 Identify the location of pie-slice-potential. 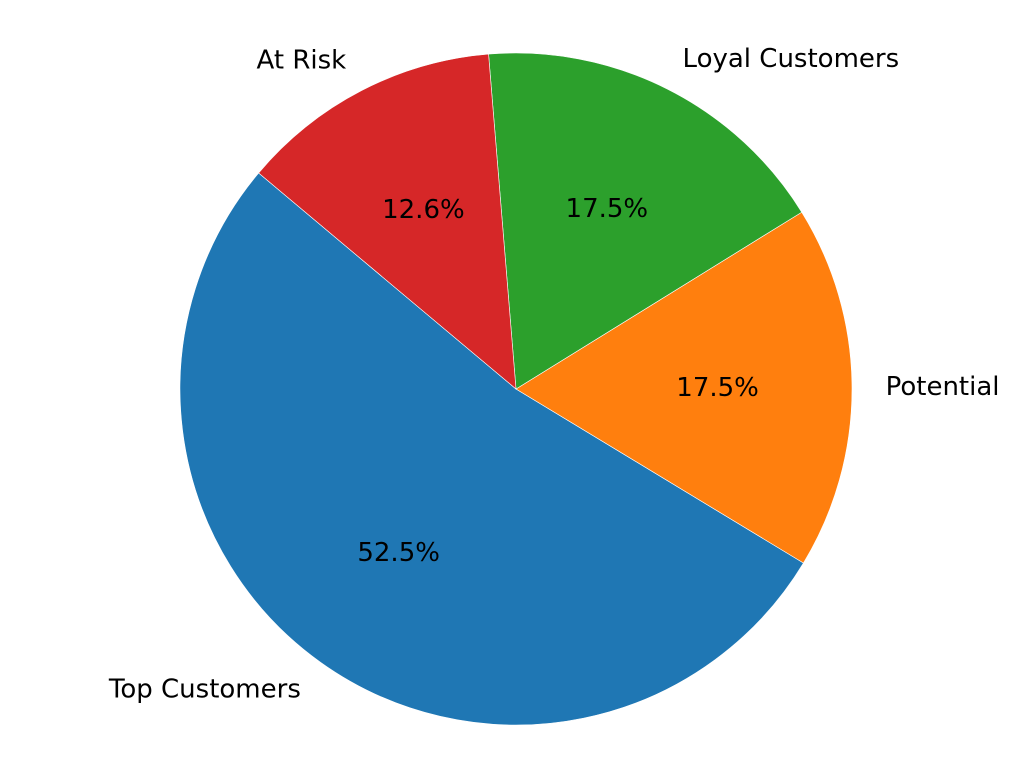
(684, 387).